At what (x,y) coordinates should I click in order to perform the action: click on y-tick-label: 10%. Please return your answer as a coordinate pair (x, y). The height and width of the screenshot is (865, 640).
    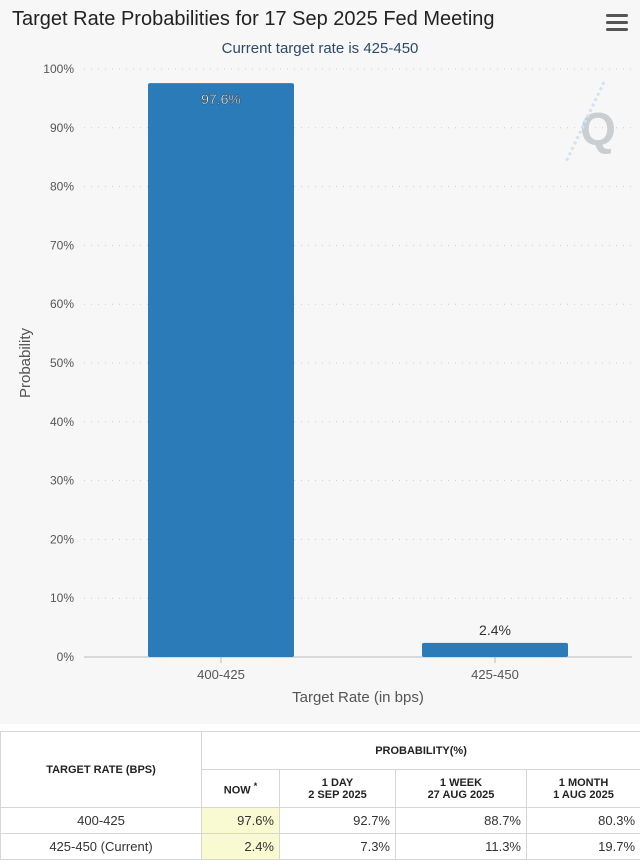
    Looking at the image, I should click on (62, 598).